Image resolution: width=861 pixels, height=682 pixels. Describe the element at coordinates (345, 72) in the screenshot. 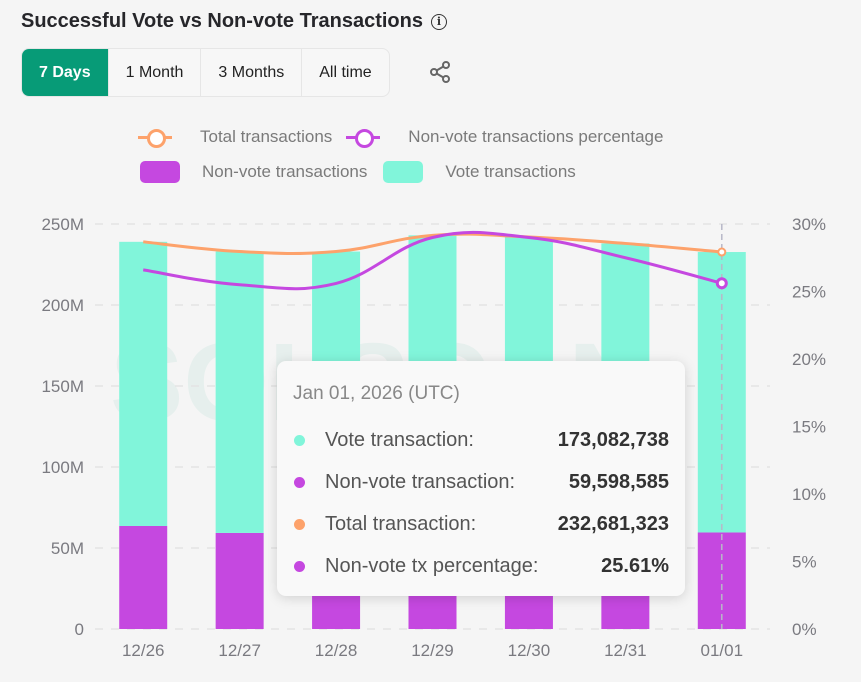

I see `tab-all-time: All time` at that location.